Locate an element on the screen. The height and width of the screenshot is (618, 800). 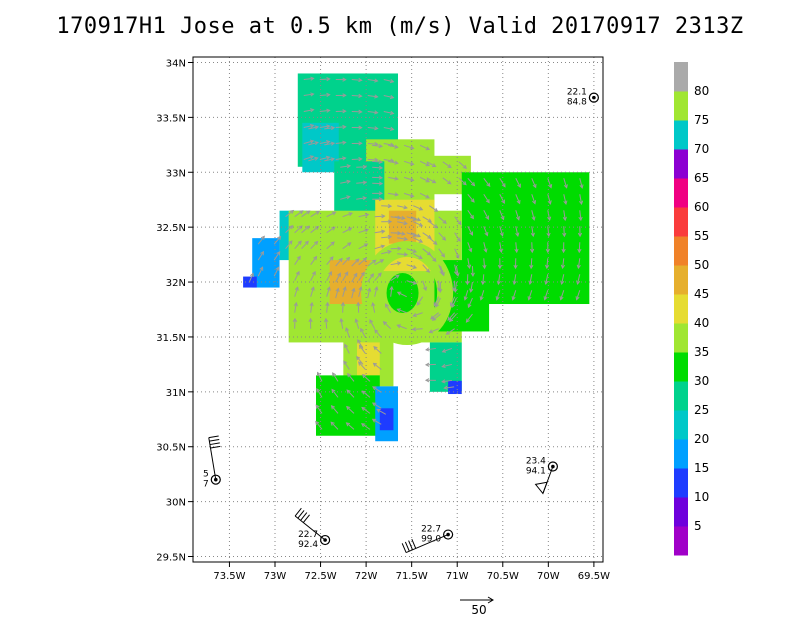
colorbar-label: 15 is located at coordinates (701, 468).